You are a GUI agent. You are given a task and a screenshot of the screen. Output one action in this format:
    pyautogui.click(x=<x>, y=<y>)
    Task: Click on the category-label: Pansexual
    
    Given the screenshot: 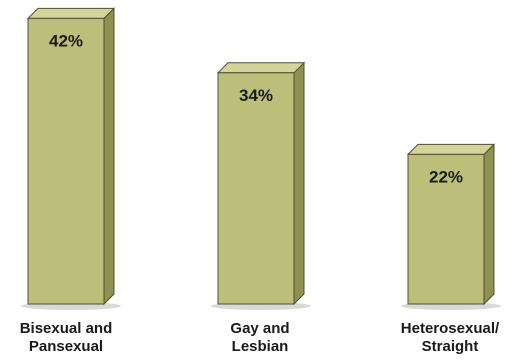 What is the action you would take?
    pyautogui.click(x=66, y=346)
    